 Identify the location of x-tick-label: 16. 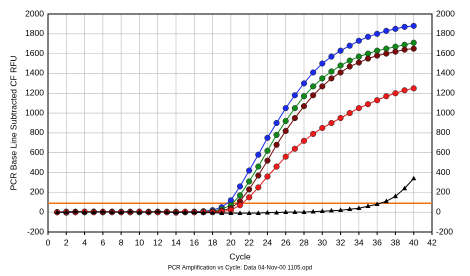
(195, 242).